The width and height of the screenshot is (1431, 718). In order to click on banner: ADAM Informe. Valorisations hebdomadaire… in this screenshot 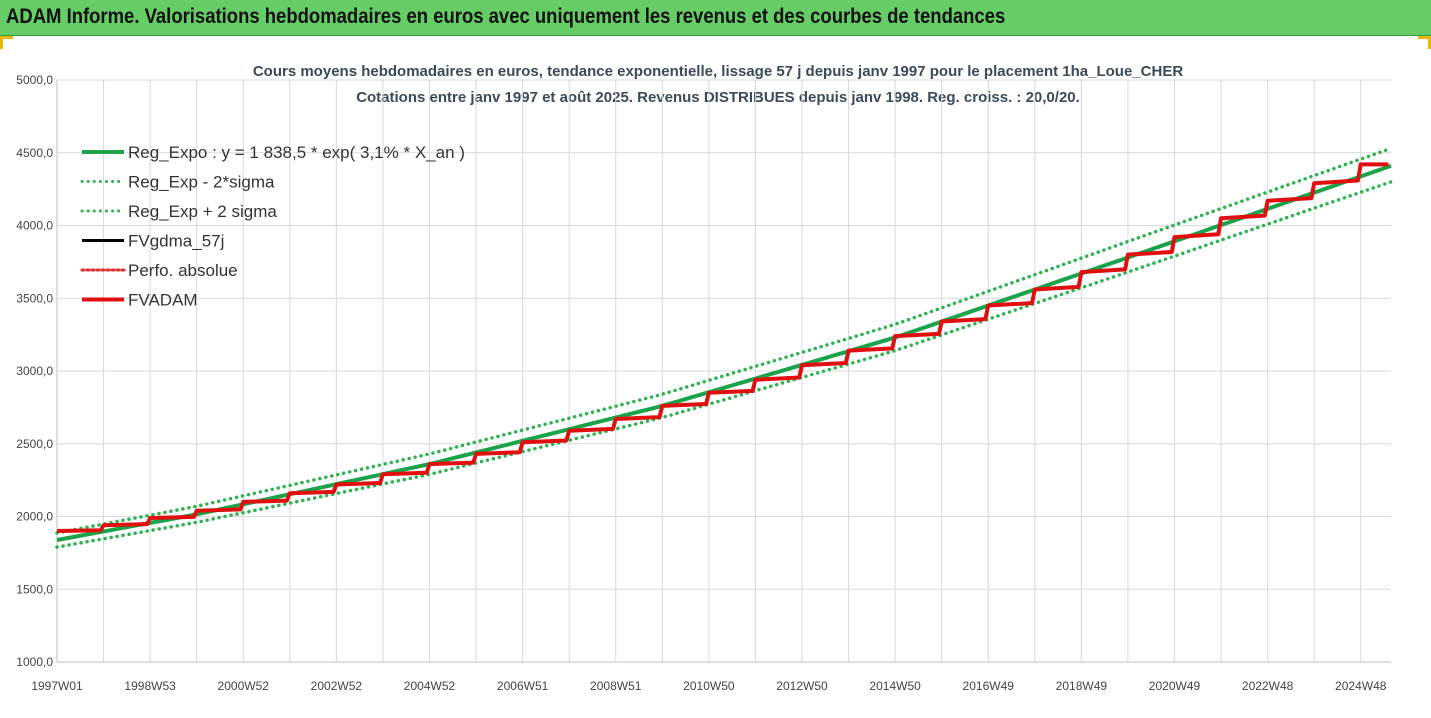, I will do `click(715, 18)`.